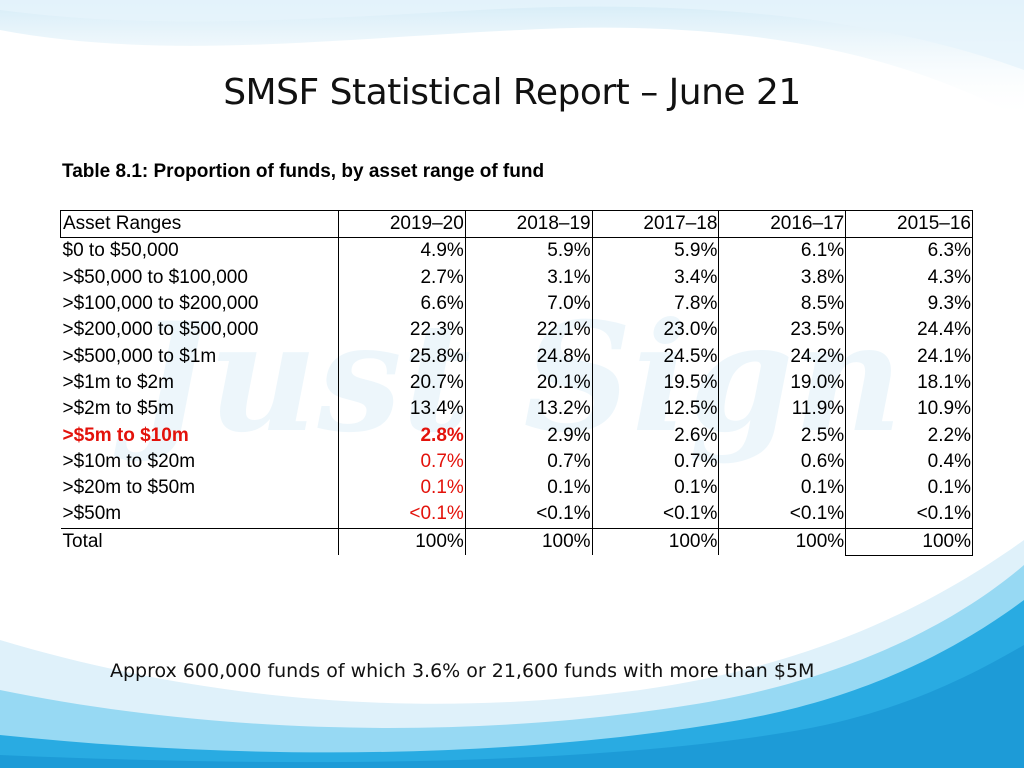  What do you see at coordinates (529, 356) in the screenshot?
I see `cell-value: 24.8%` at bounding box center [529, 356].